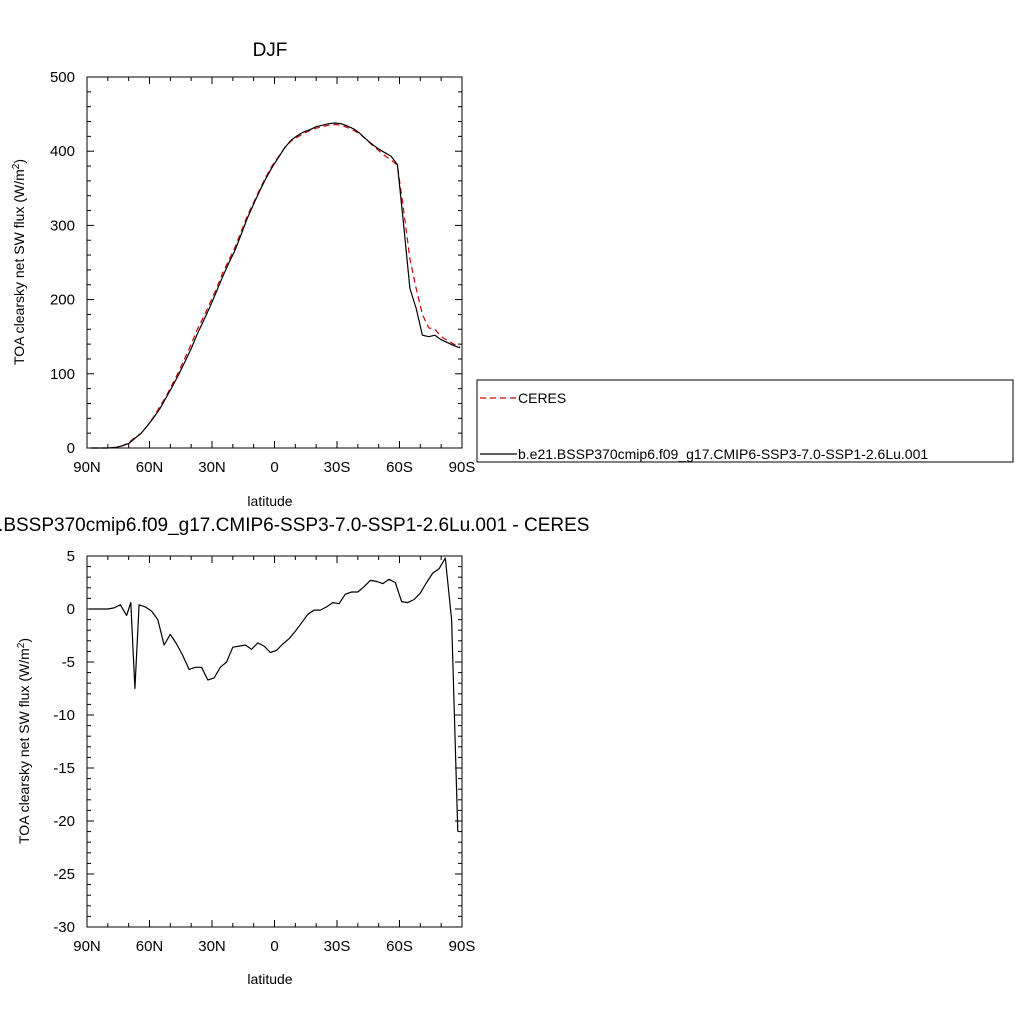  Describe the element at coordinates (64, 768) in the screenshot. I see `bottom-y-tick-label: -15` at that location.